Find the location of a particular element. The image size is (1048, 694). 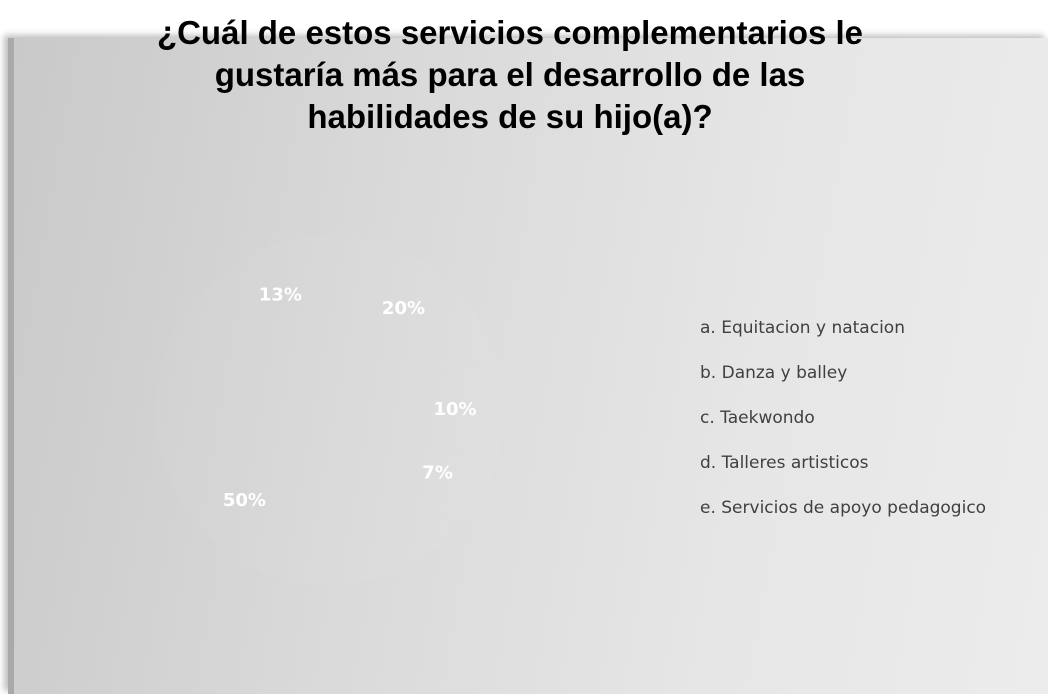

data-label: 10% is located at coordinates (454, 409).